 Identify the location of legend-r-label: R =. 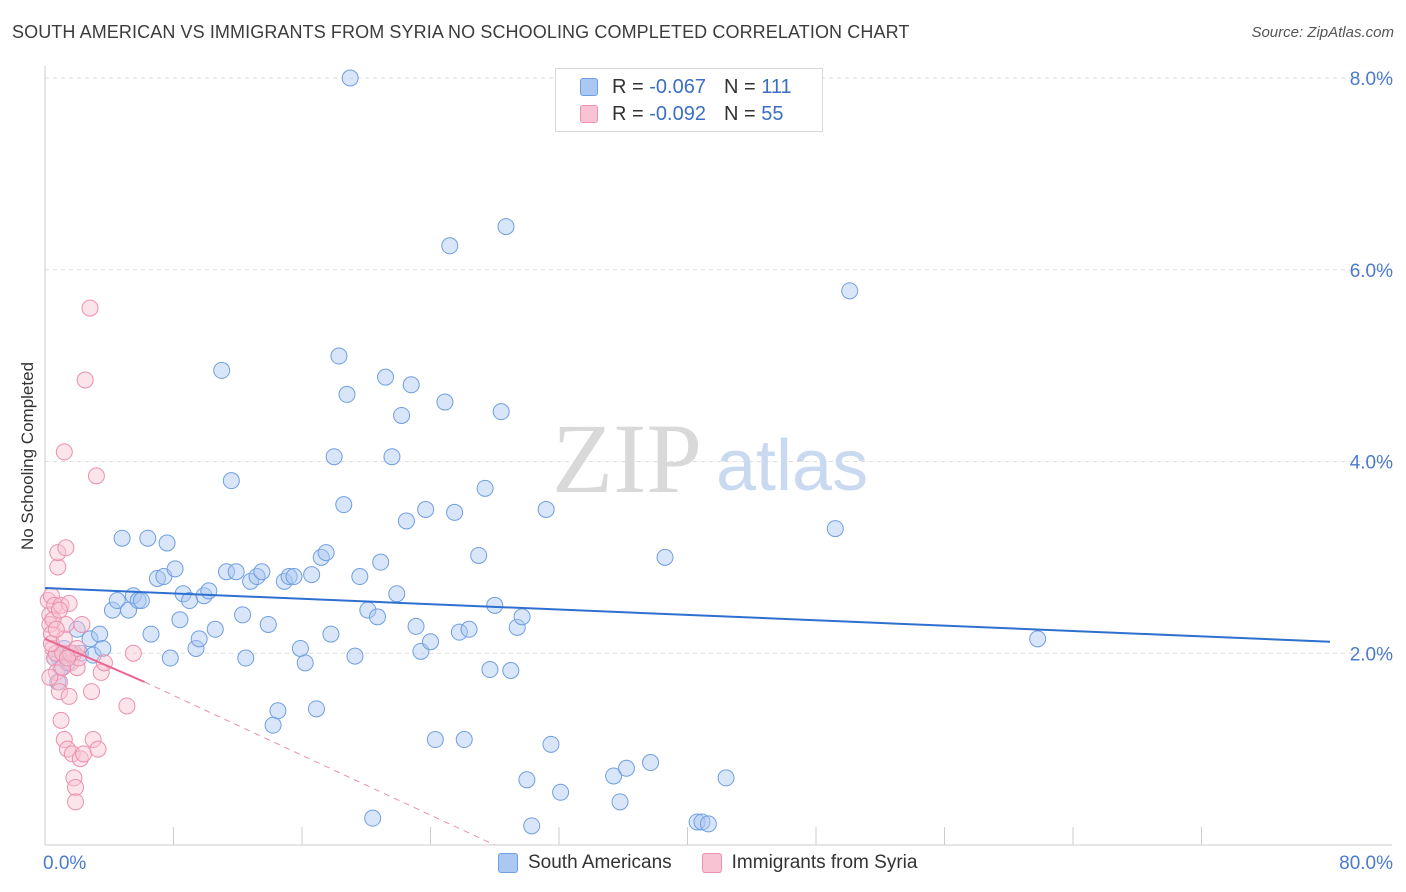
(628, 86).